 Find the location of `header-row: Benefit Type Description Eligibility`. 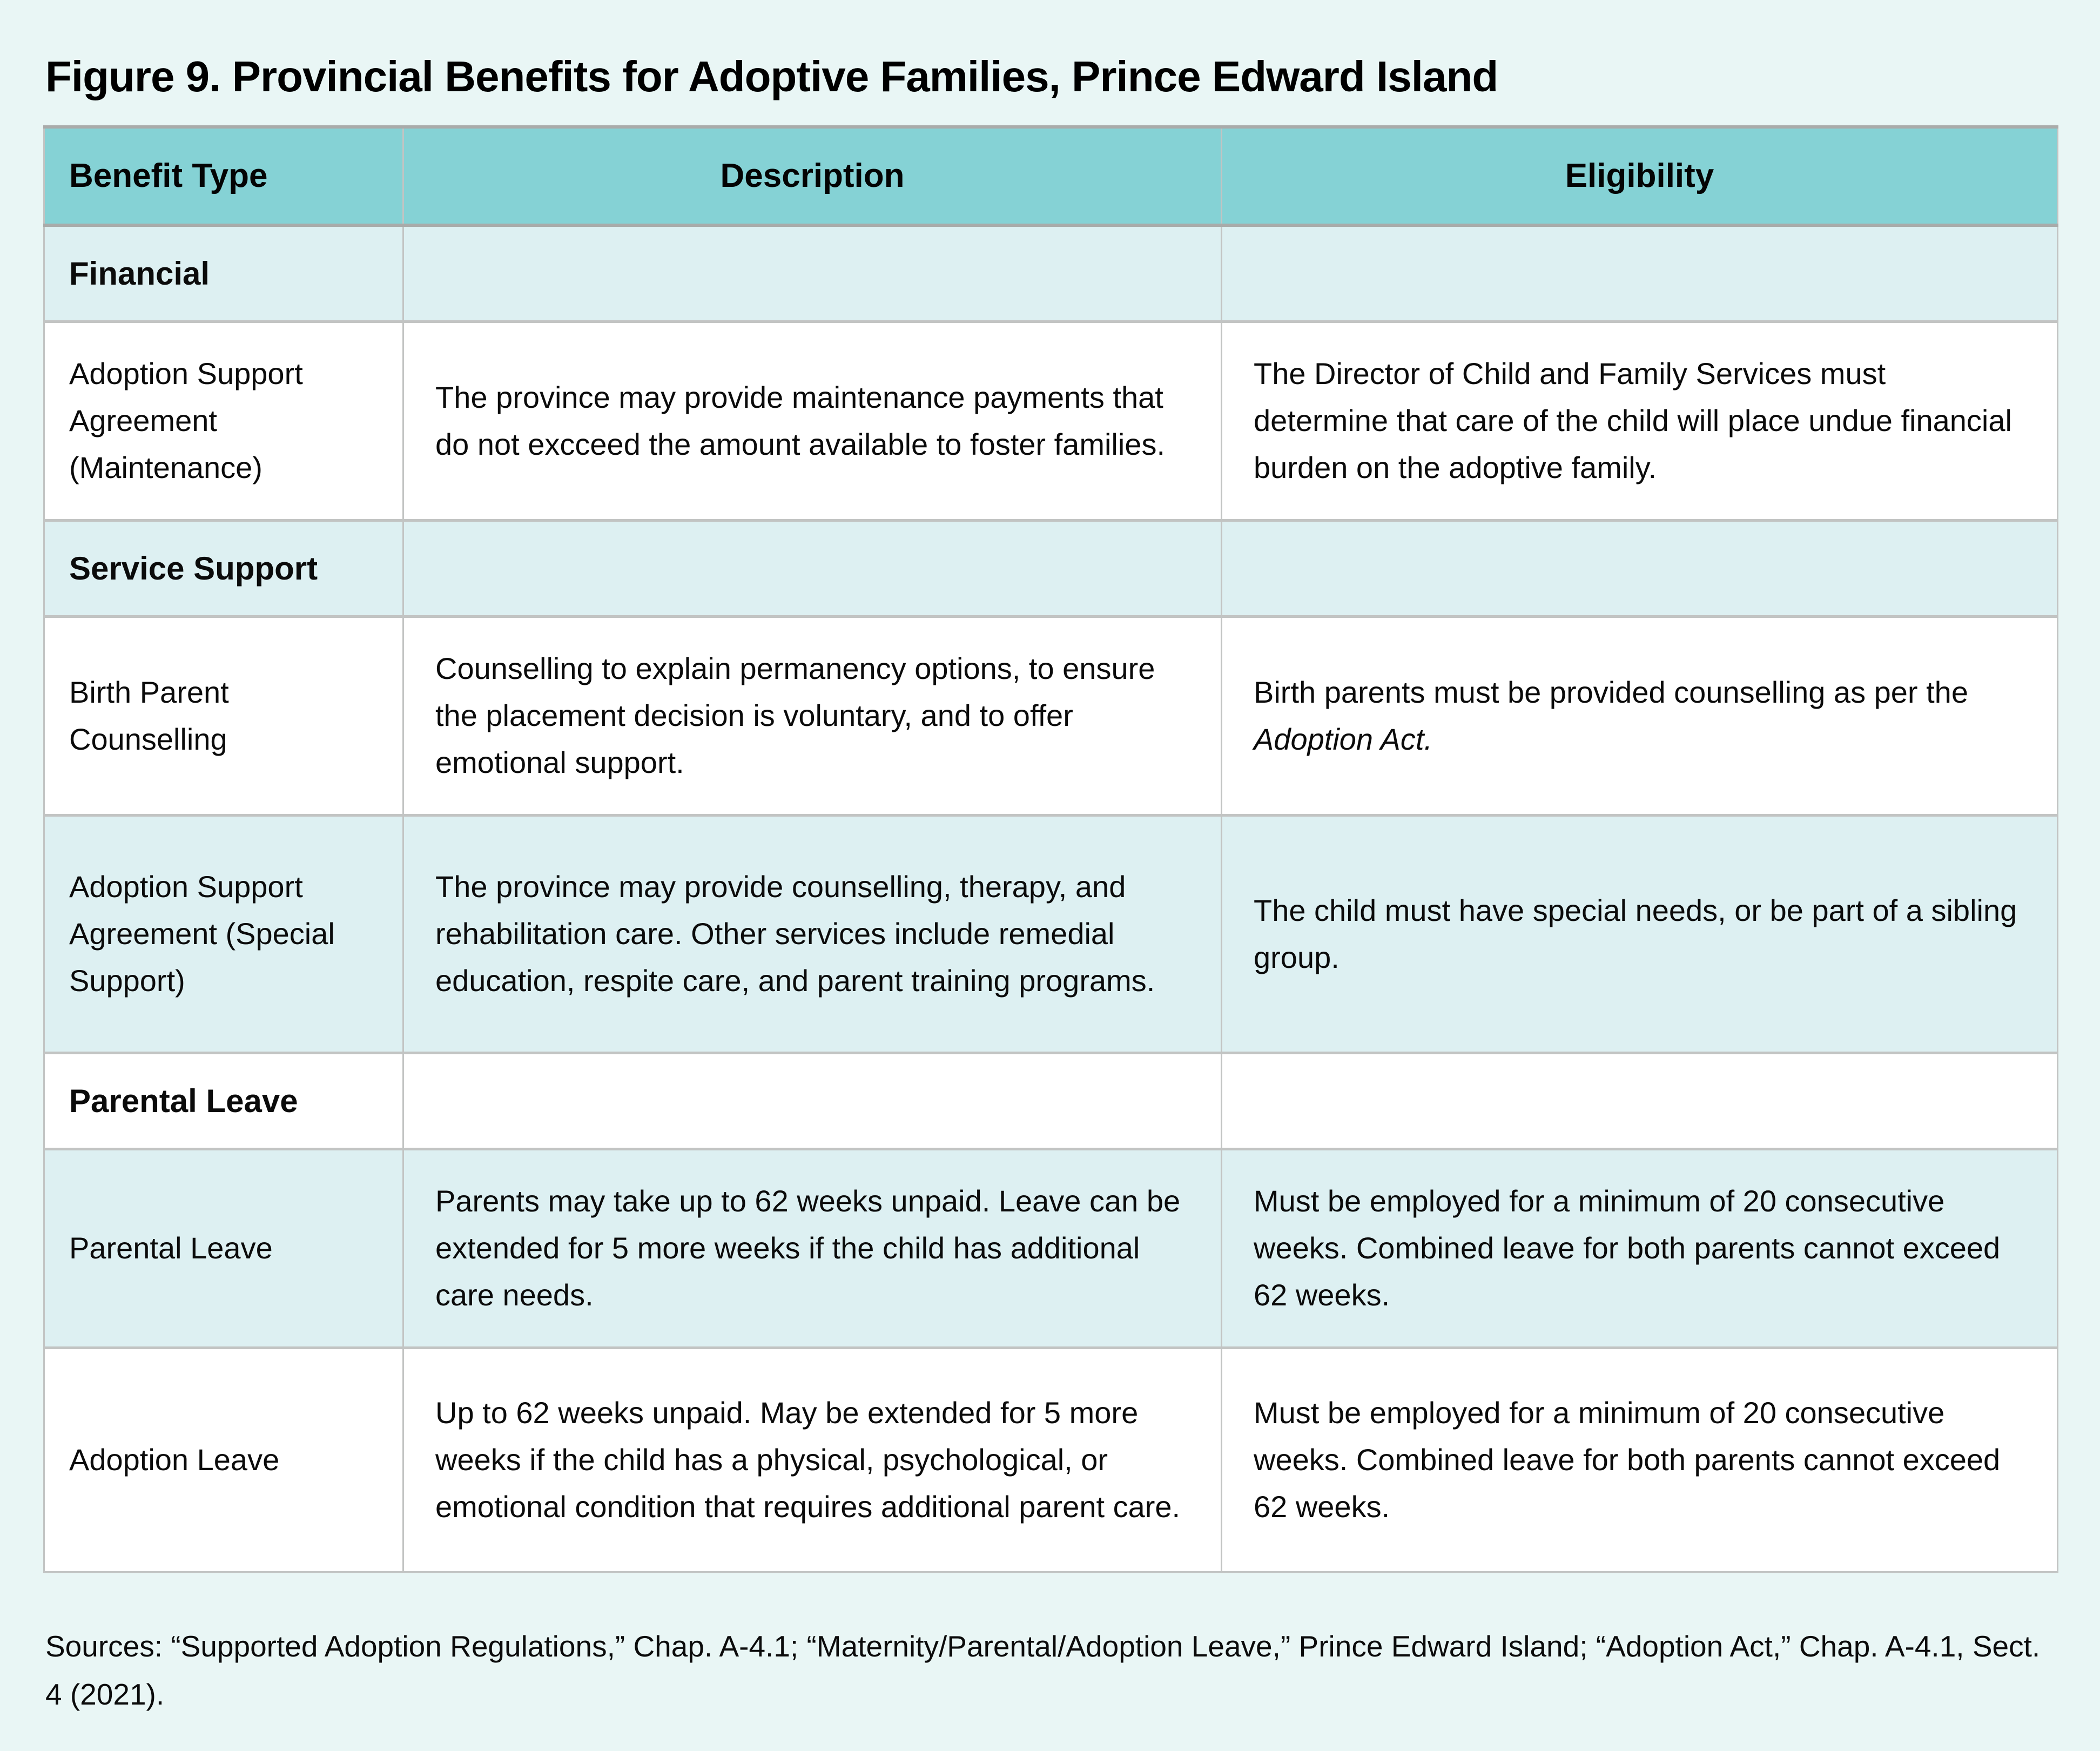

header-row: Benefit Type Description Eligibility is located at coordinates (1050, 176).